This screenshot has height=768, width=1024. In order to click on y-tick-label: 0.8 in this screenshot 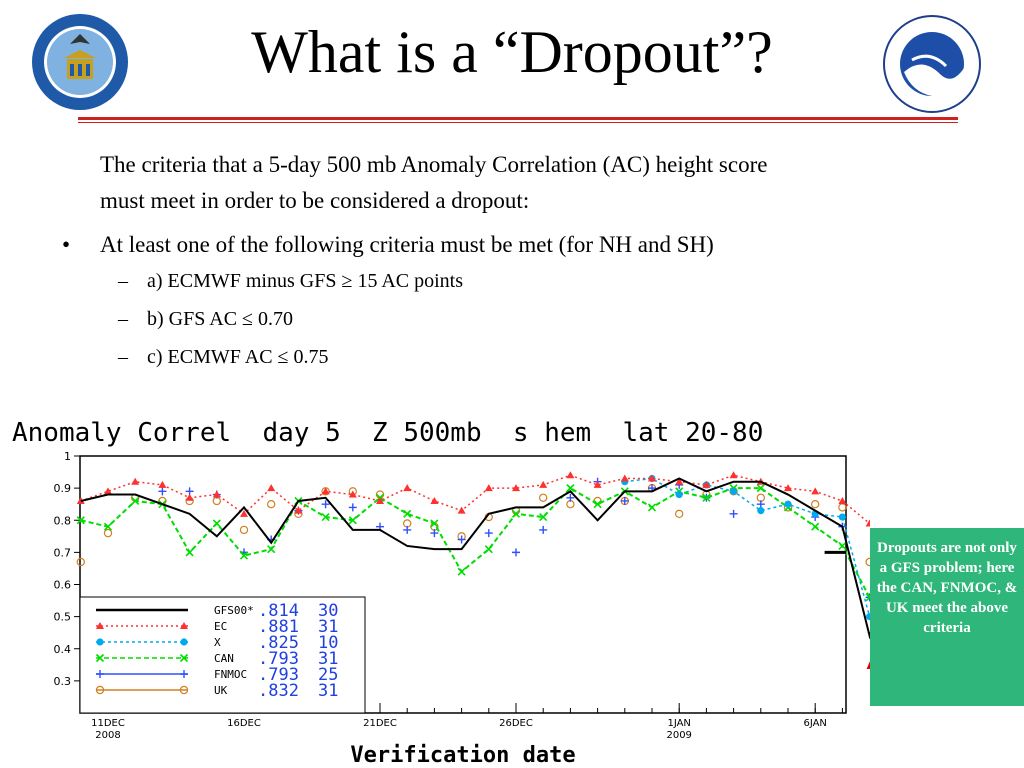, I will do `click(63, 520)`.